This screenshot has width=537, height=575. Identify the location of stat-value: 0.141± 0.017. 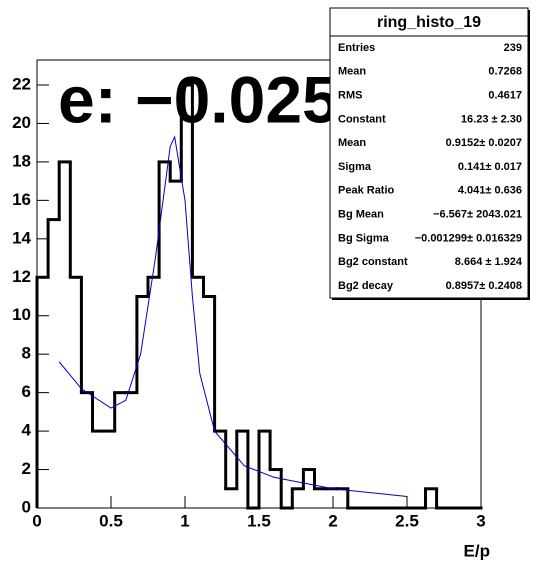
(490, 167).